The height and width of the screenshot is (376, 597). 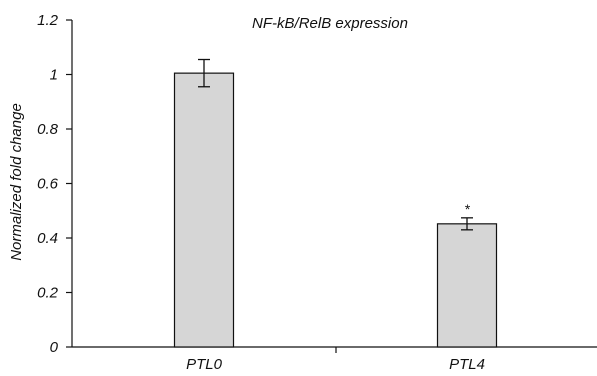 What do you see at coordinates (330, 23) in the screenshot?
I see `chart-title: NF-kB/RelB expression` at bounding box center [330, 23].